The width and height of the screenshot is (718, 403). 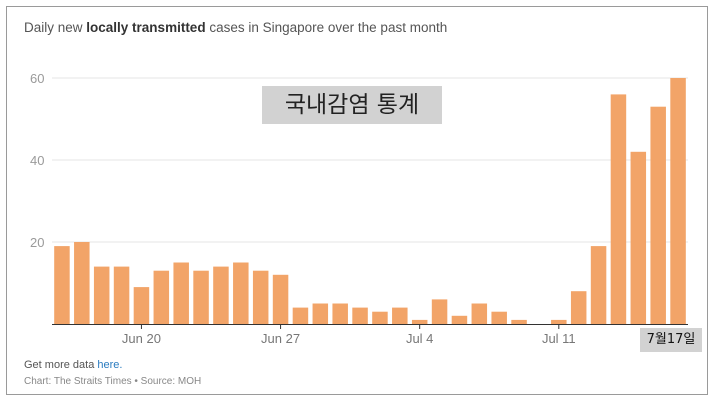 What do you see at coordinates (352, 105) in the screenshot?
I see `overlay-label: 국내감염 통계` at bounding box center [352, 105].